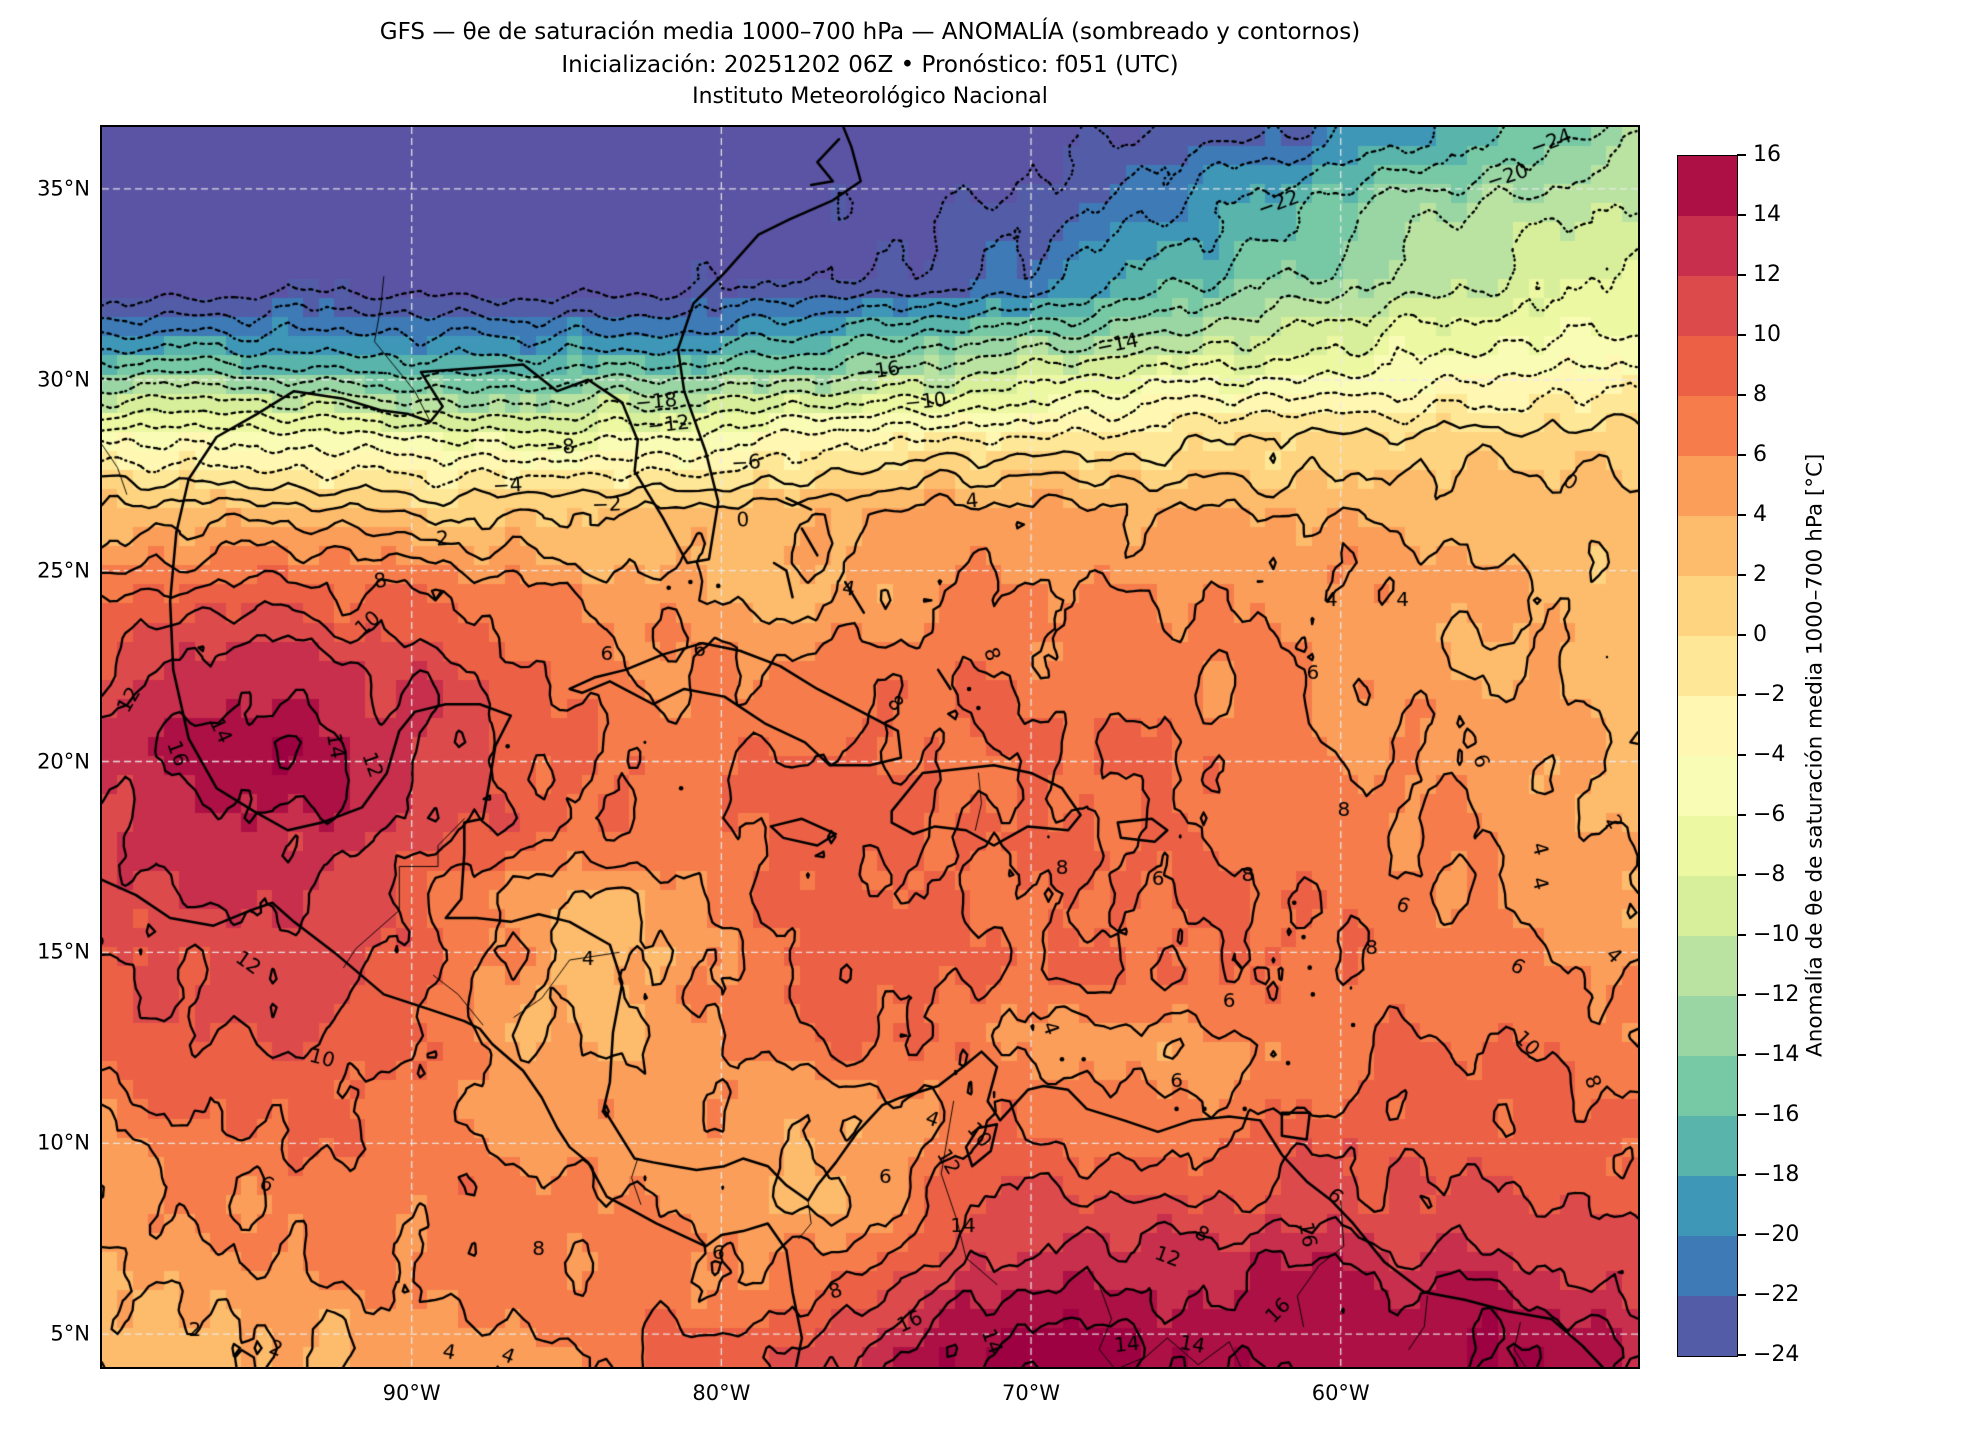 The height and width of the screenshot is (1440, 1980). I want to click on colorbar-tick-label: 10, so click(1767, 334).